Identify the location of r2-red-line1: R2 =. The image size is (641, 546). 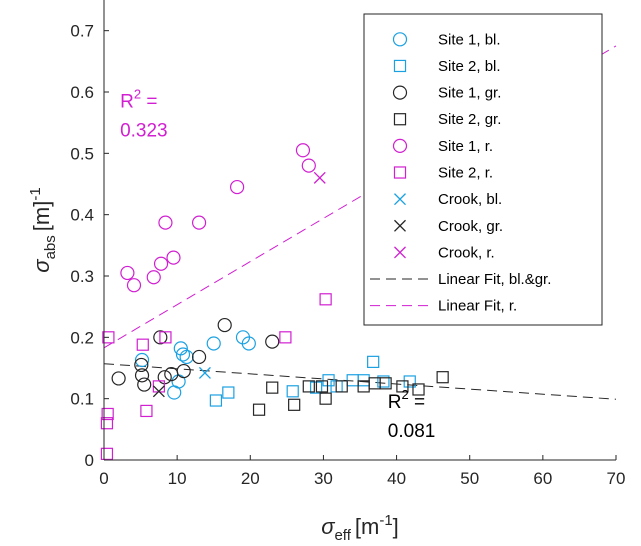
(138, 99).